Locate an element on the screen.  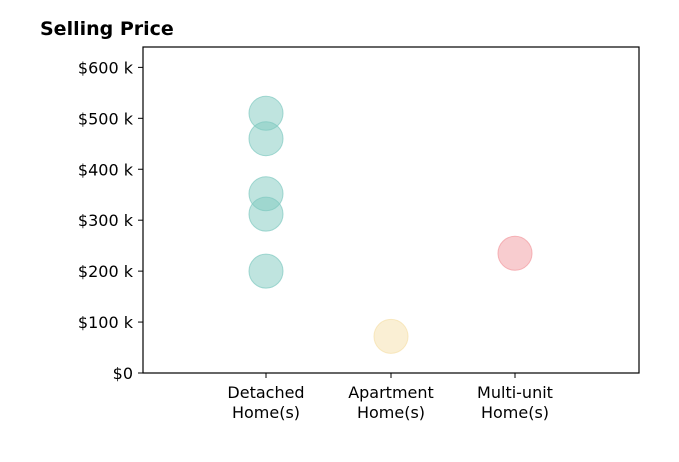
y-tick-label: $500 k is located at coordinates (106, 118).